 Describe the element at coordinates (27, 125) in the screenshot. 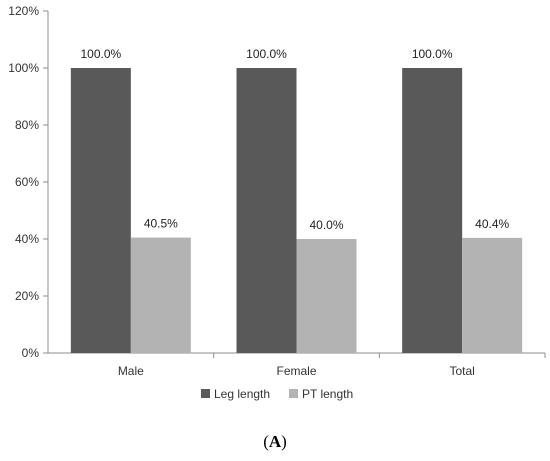

I see `y-tick-label: 80%` at that location.